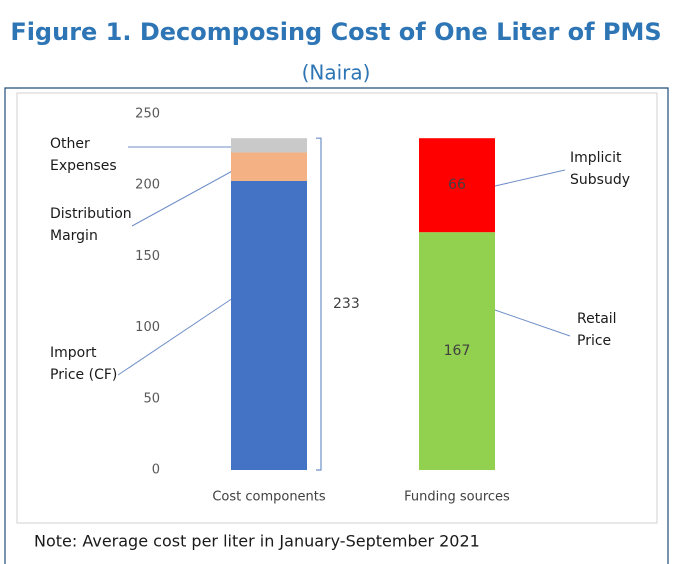 The width and height of the screenshot is (673, 564). Describe the element at coordinates (83, 155) in the screenshot. I see `annotation: Other Expenses` at that location.